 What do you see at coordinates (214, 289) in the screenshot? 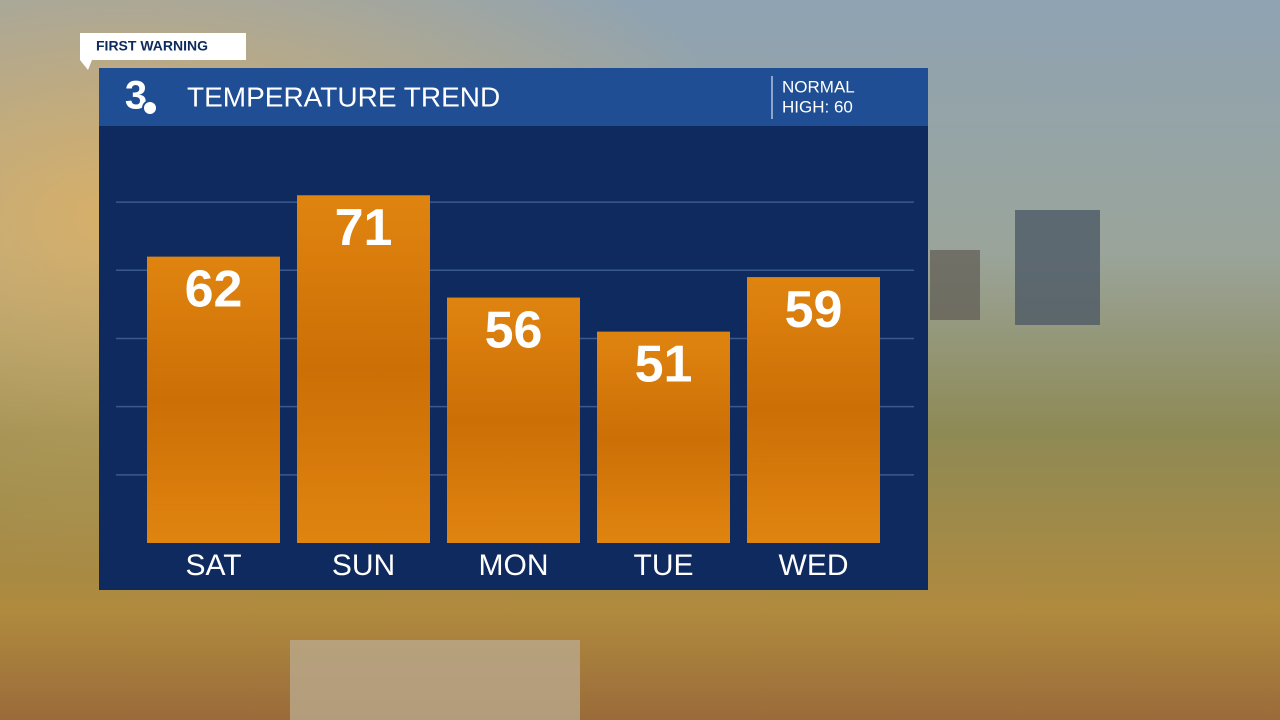
I see `value-label: 62` at bounding box center [214, 289].